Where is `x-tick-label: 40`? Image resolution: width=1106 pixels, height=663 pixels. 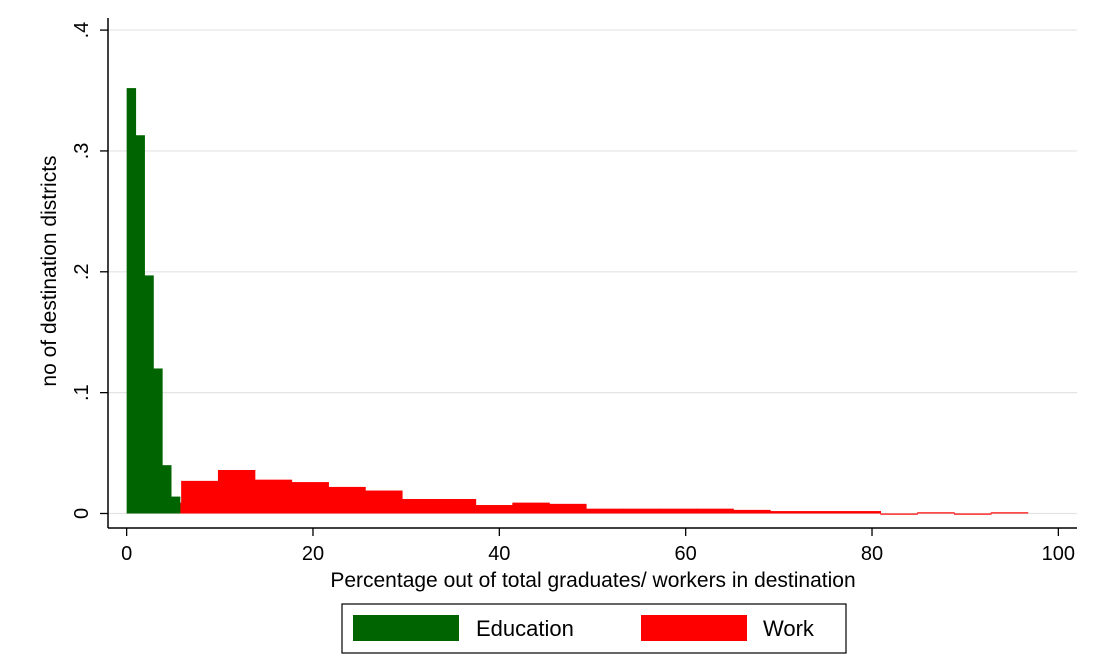 x-tick-label: 40 is located at coordinates (499, 554).